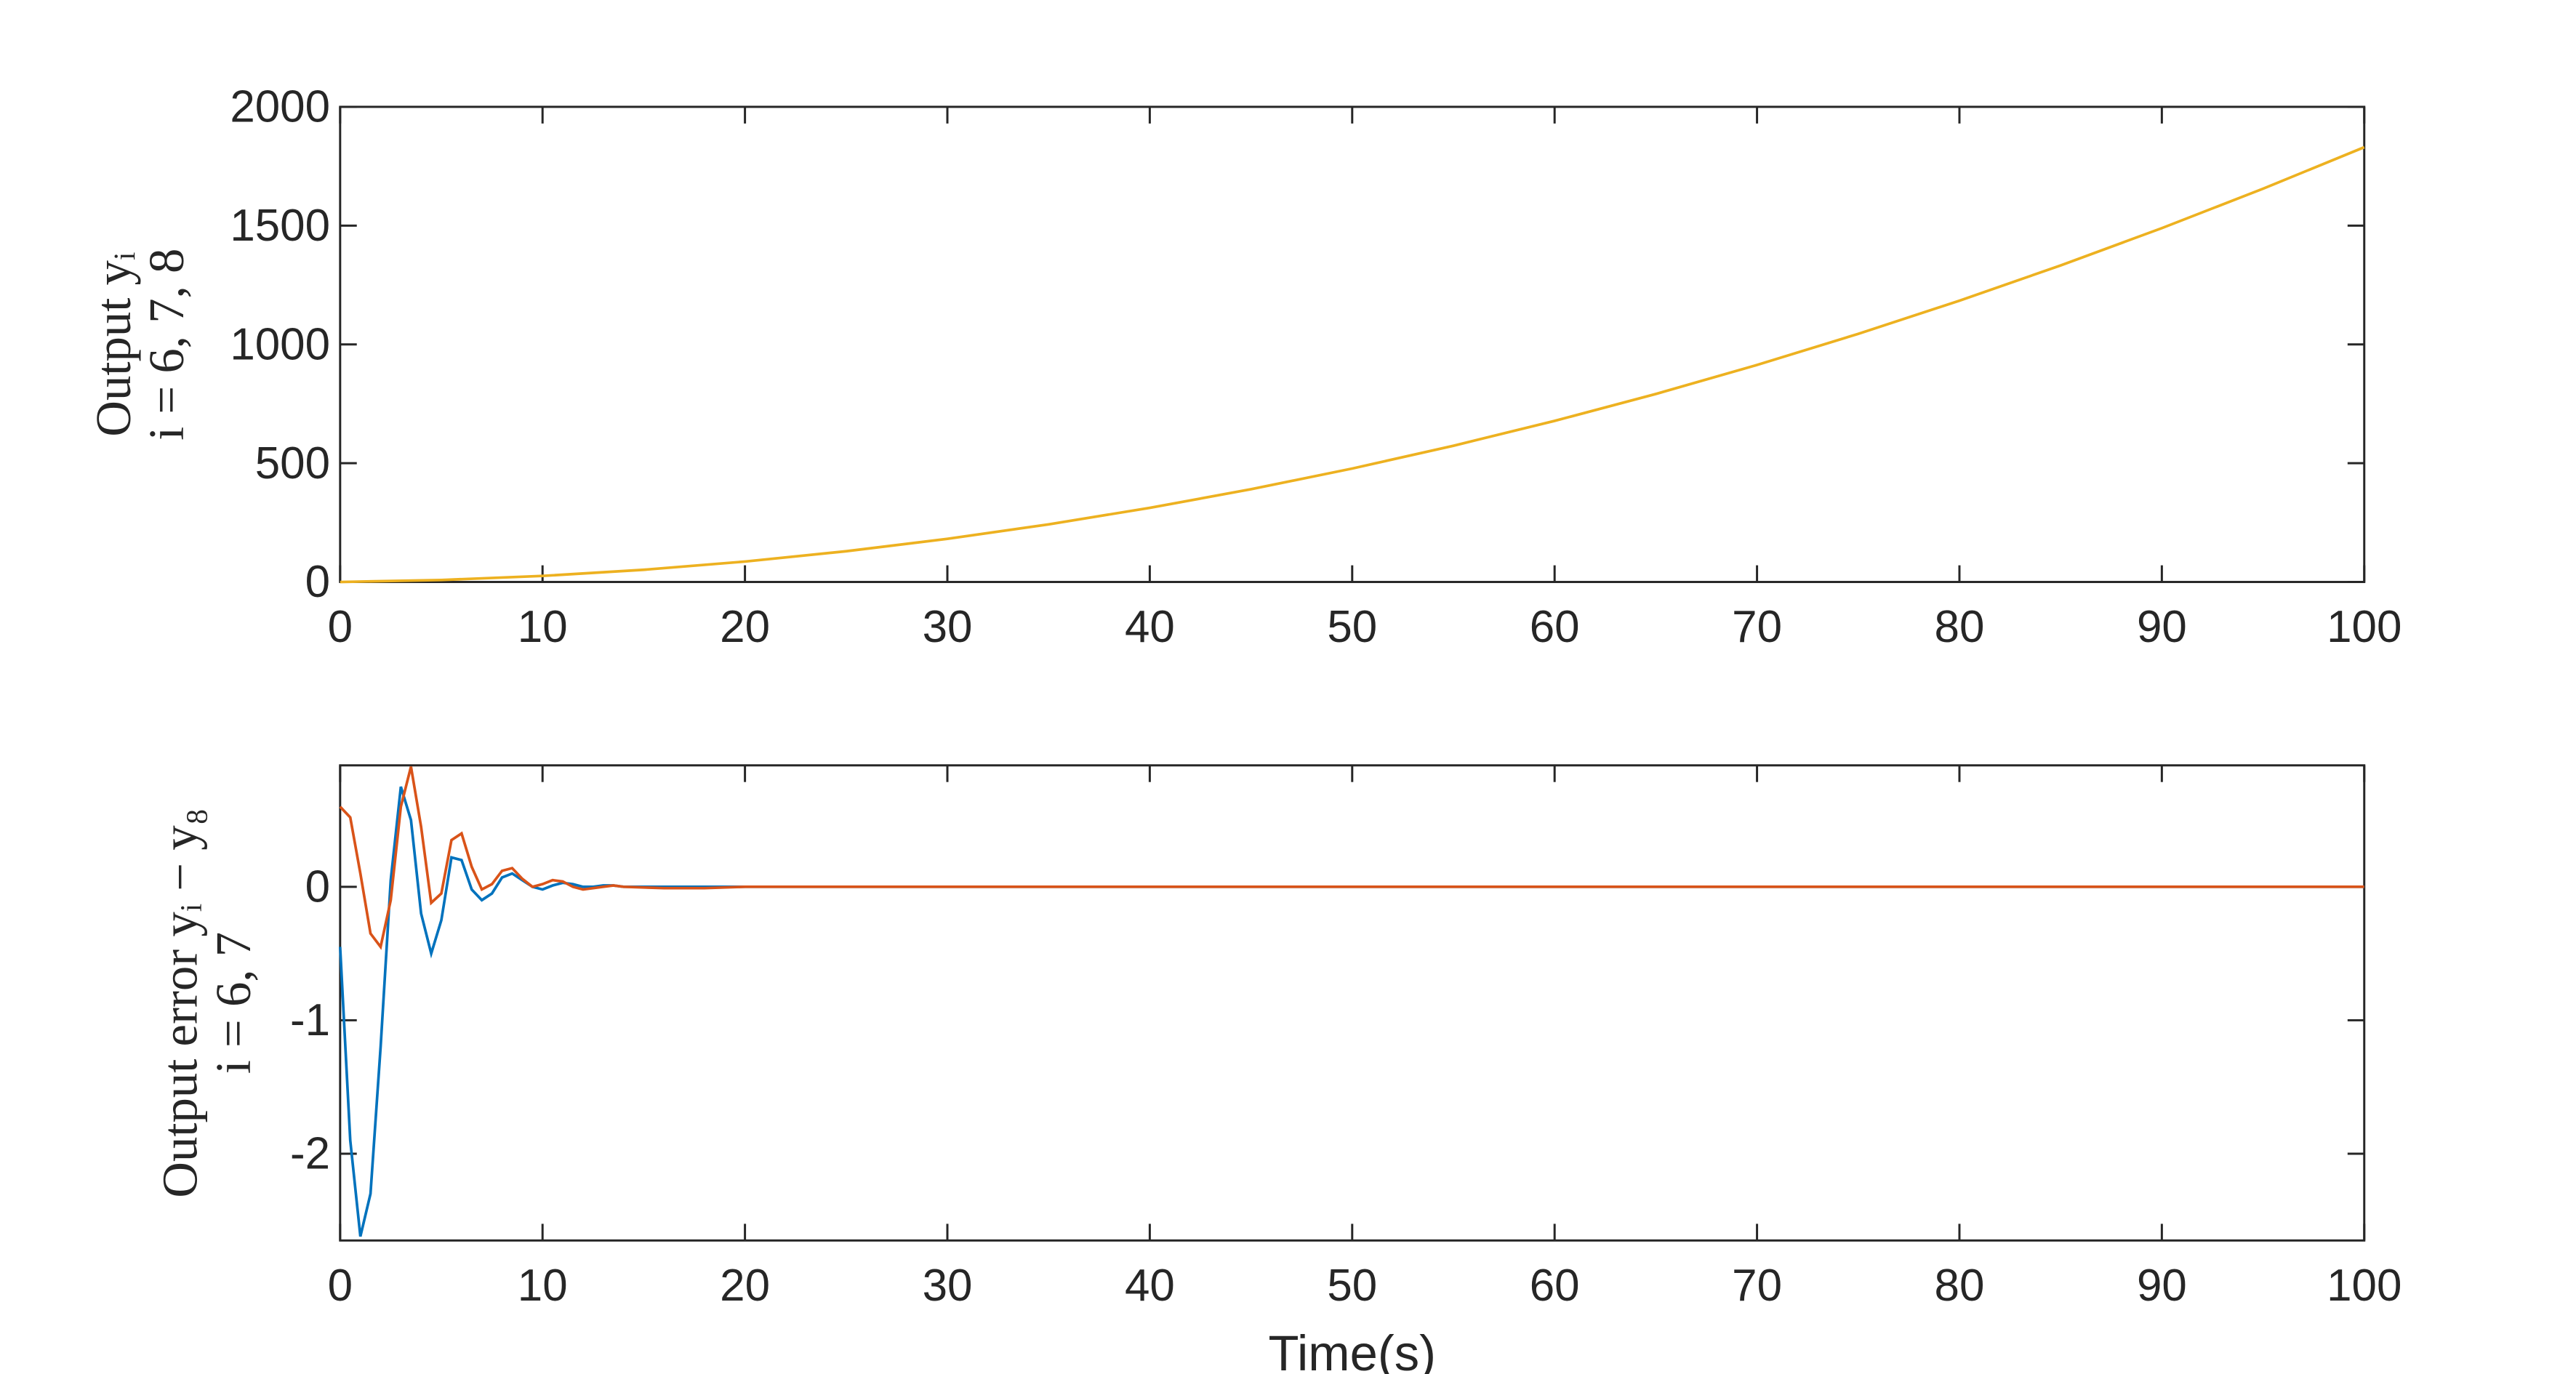 The image size is (2576, 1374). What do you see at coordinates (280, 226) in the screenshot?
I see `y-tick-label: 1500` at bounding box center [280, 226].